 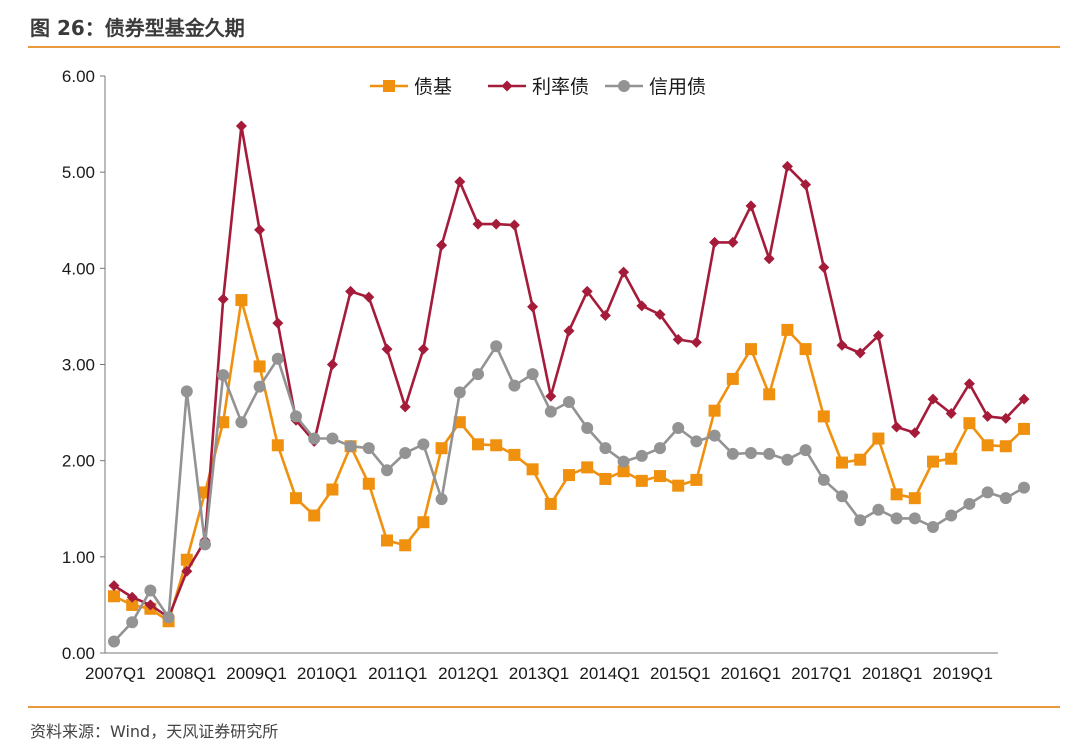 I want to click on legend-marker, so click(x=624, y=86).